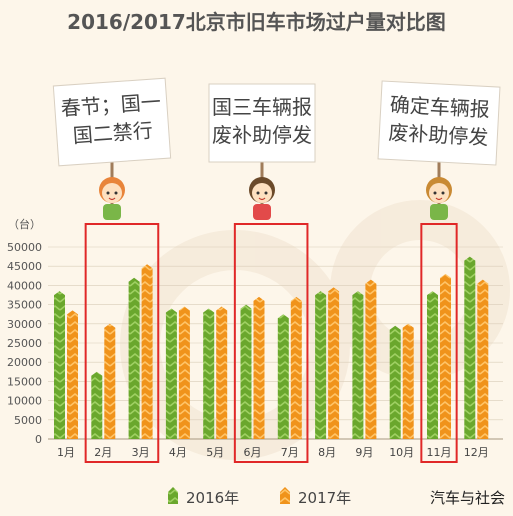 Image resolution: width=513 pixels, height=516 pixels. I want to click on legend-label: 2016年, so click(212, 498).